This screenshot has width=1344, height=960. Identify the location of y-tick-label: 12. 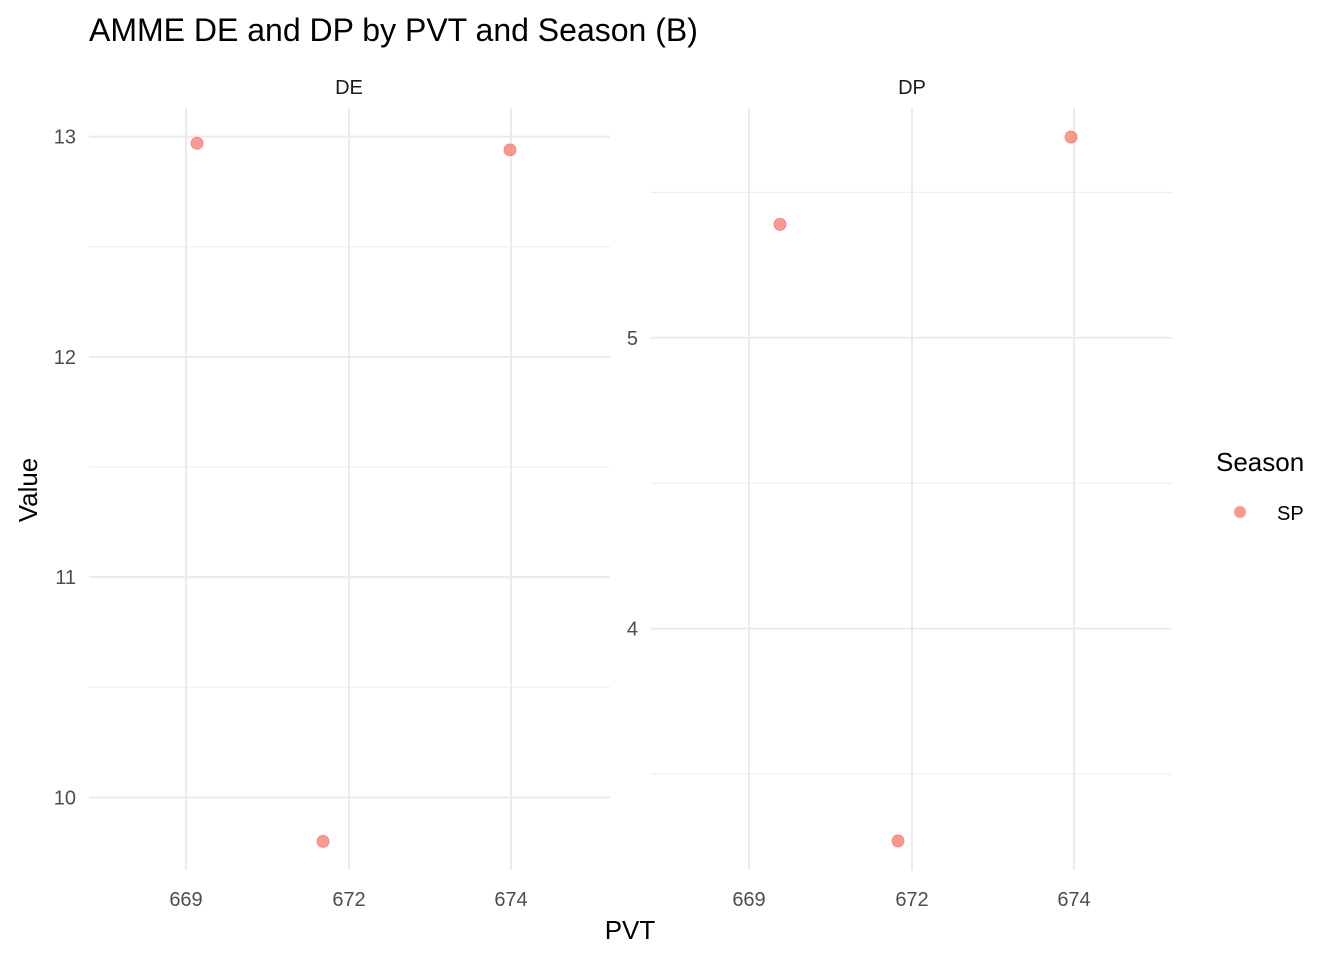
(65, 358).